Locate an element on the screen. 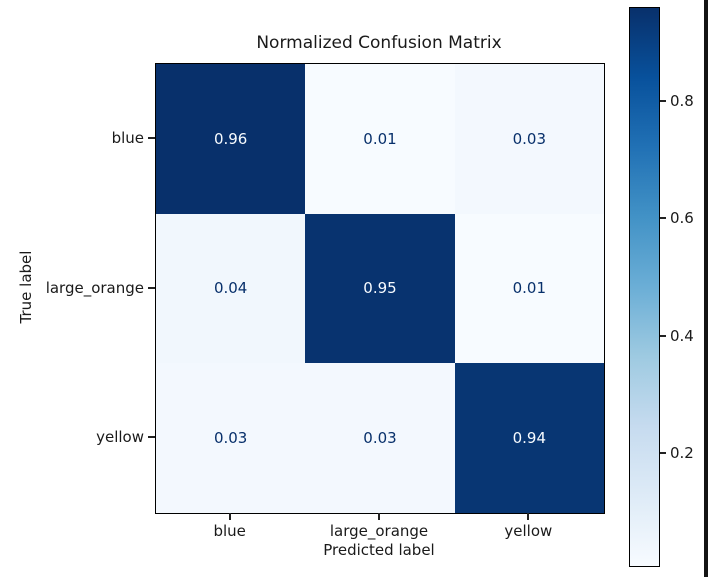 This screenshot has height=577, width=708. colorbar-tick-label: 0.2 is located at coordinates (682, 453).